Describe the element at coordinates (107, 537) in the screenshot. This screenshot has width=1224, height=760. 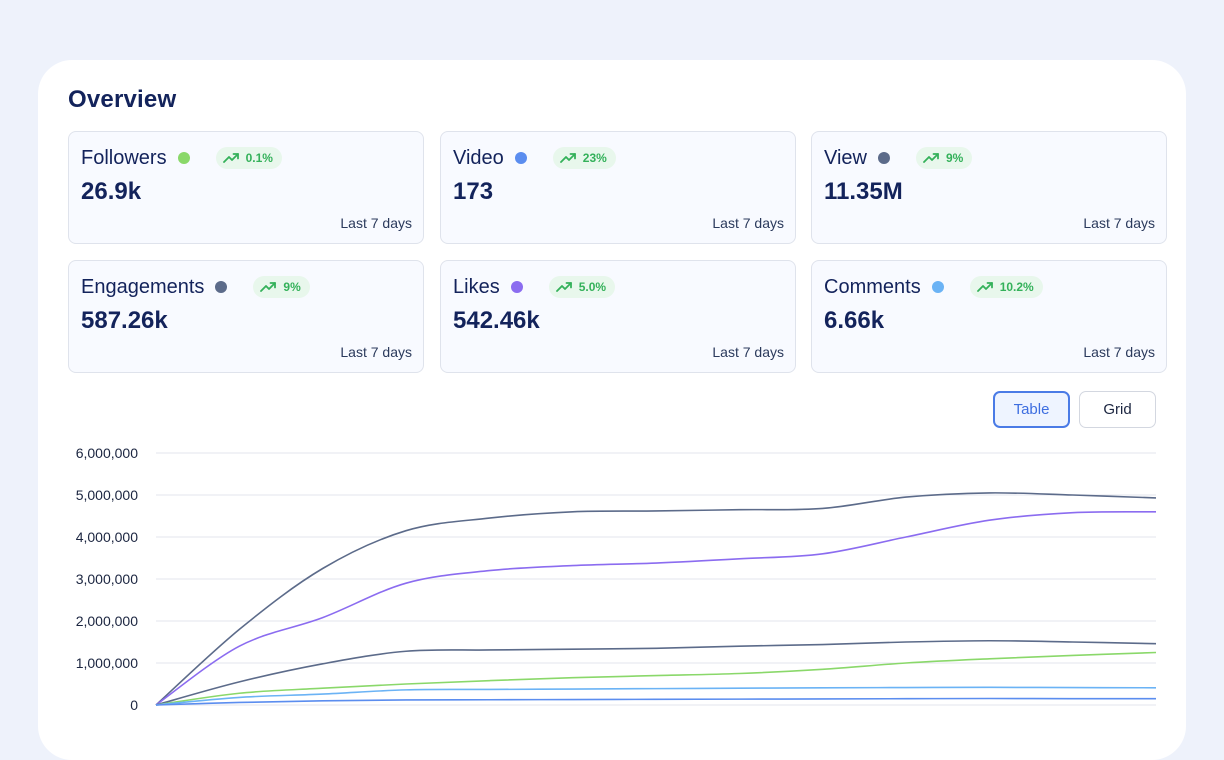
I see `y-tick-label: 4,000,000` at that location.